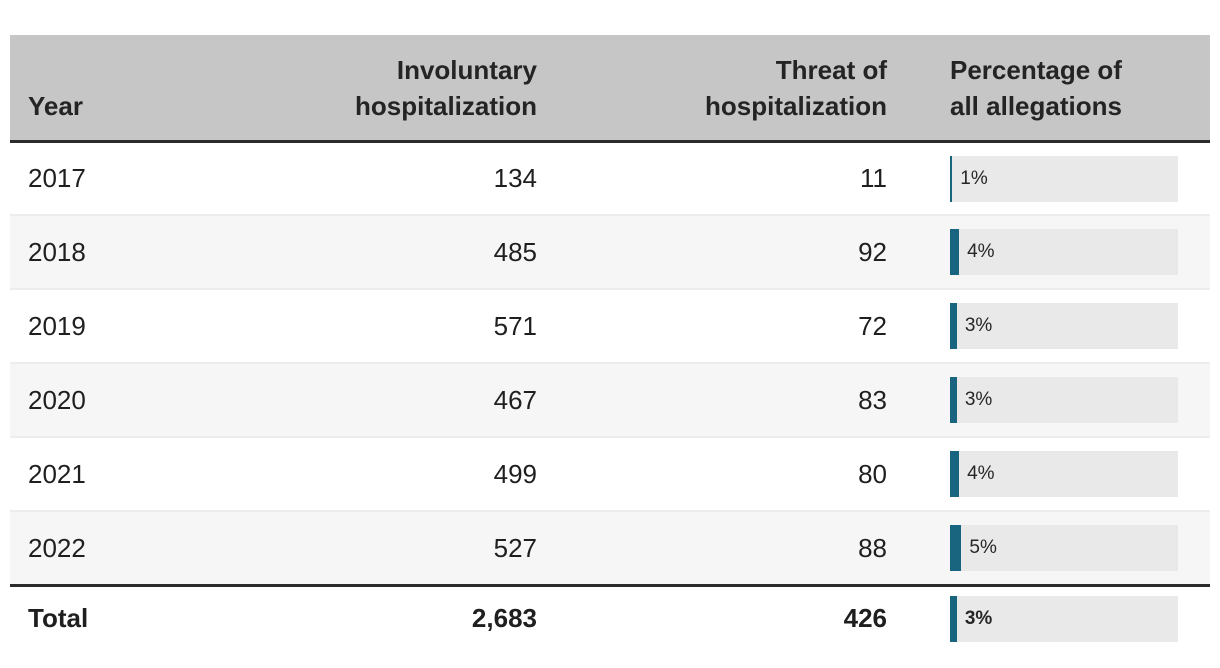 This screenshot has height=668, width=1220. Describe the element at coordinates (715, 548) in the screenshot. I see `threat-cell: 88` at that location.